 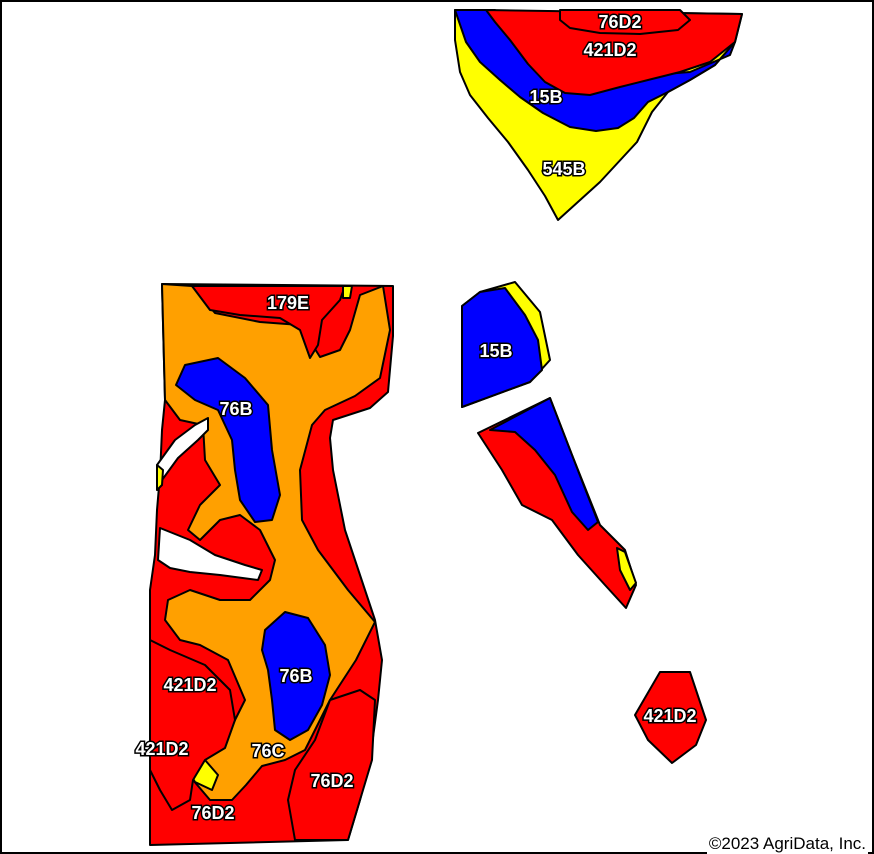 I want to click on label-545B: 545B, so click(x=563, y=169).